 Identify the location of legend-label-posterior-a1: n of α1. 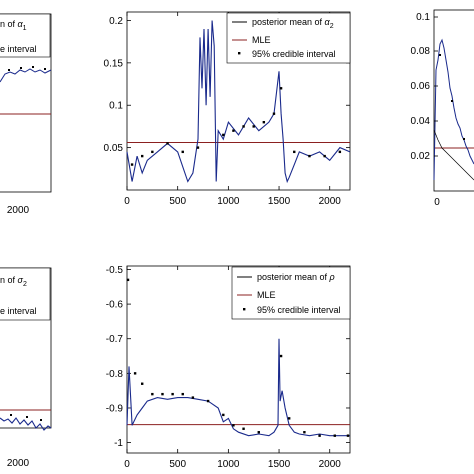
(13, 25).